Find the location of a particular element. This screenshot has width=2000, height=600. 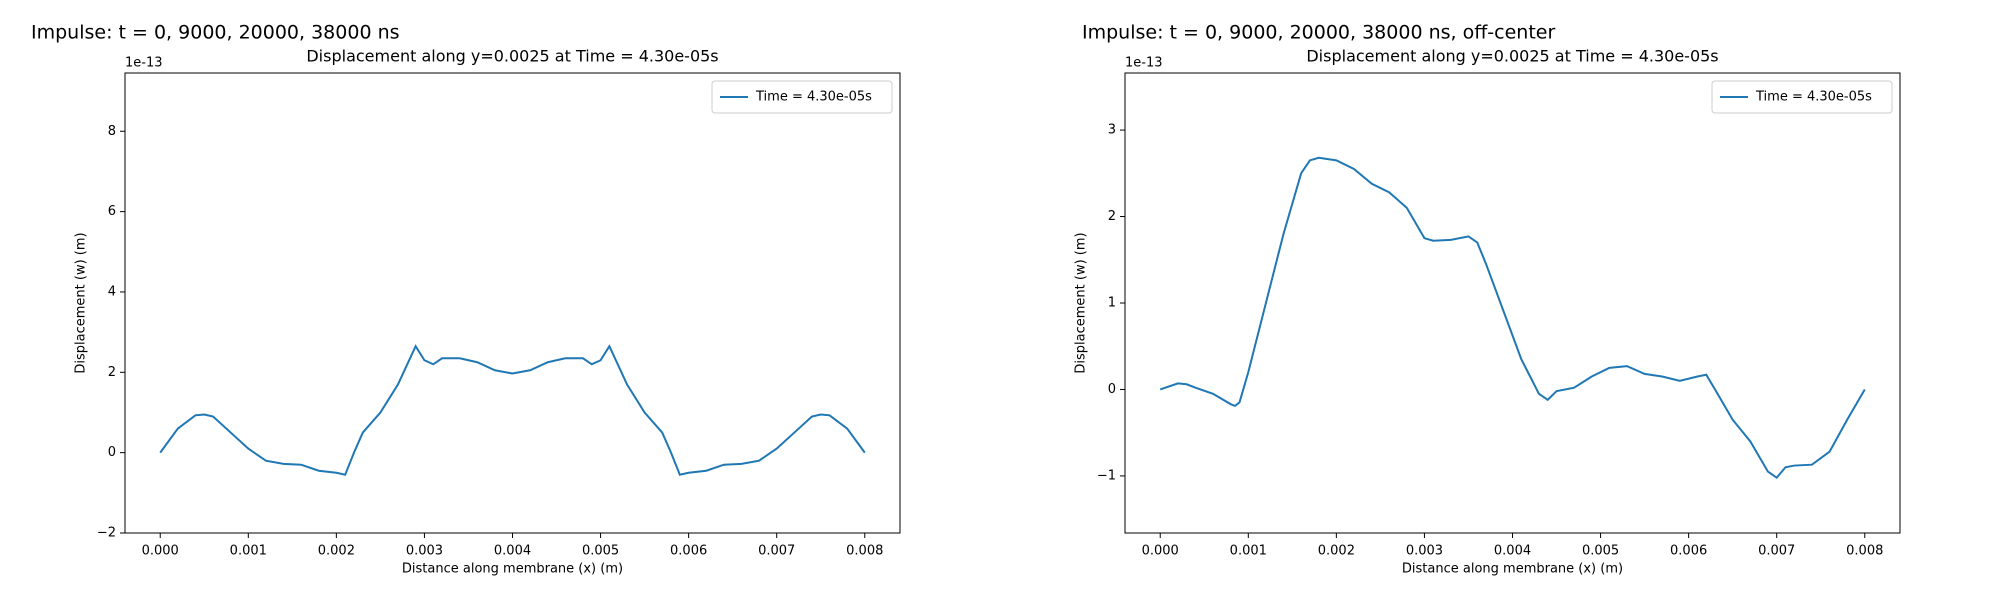

y-tick-label: 1 is located at coordinates (1112, 303).